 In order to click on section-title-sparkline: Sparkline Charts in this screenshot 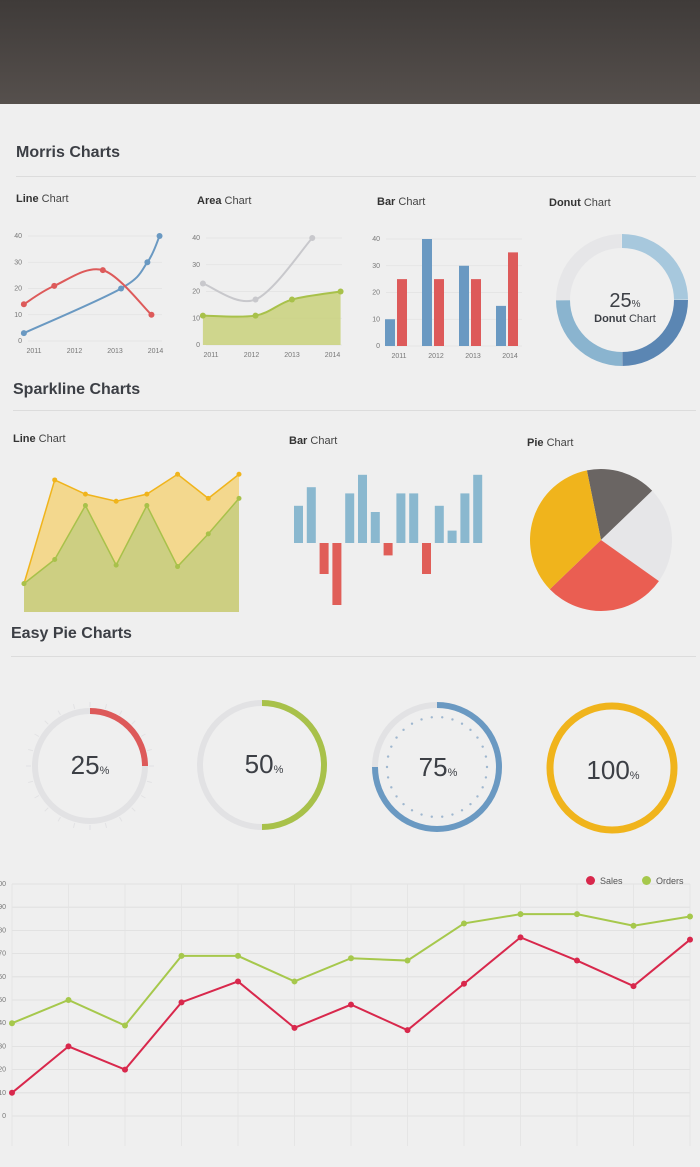, I will do `click(77, 389)`.